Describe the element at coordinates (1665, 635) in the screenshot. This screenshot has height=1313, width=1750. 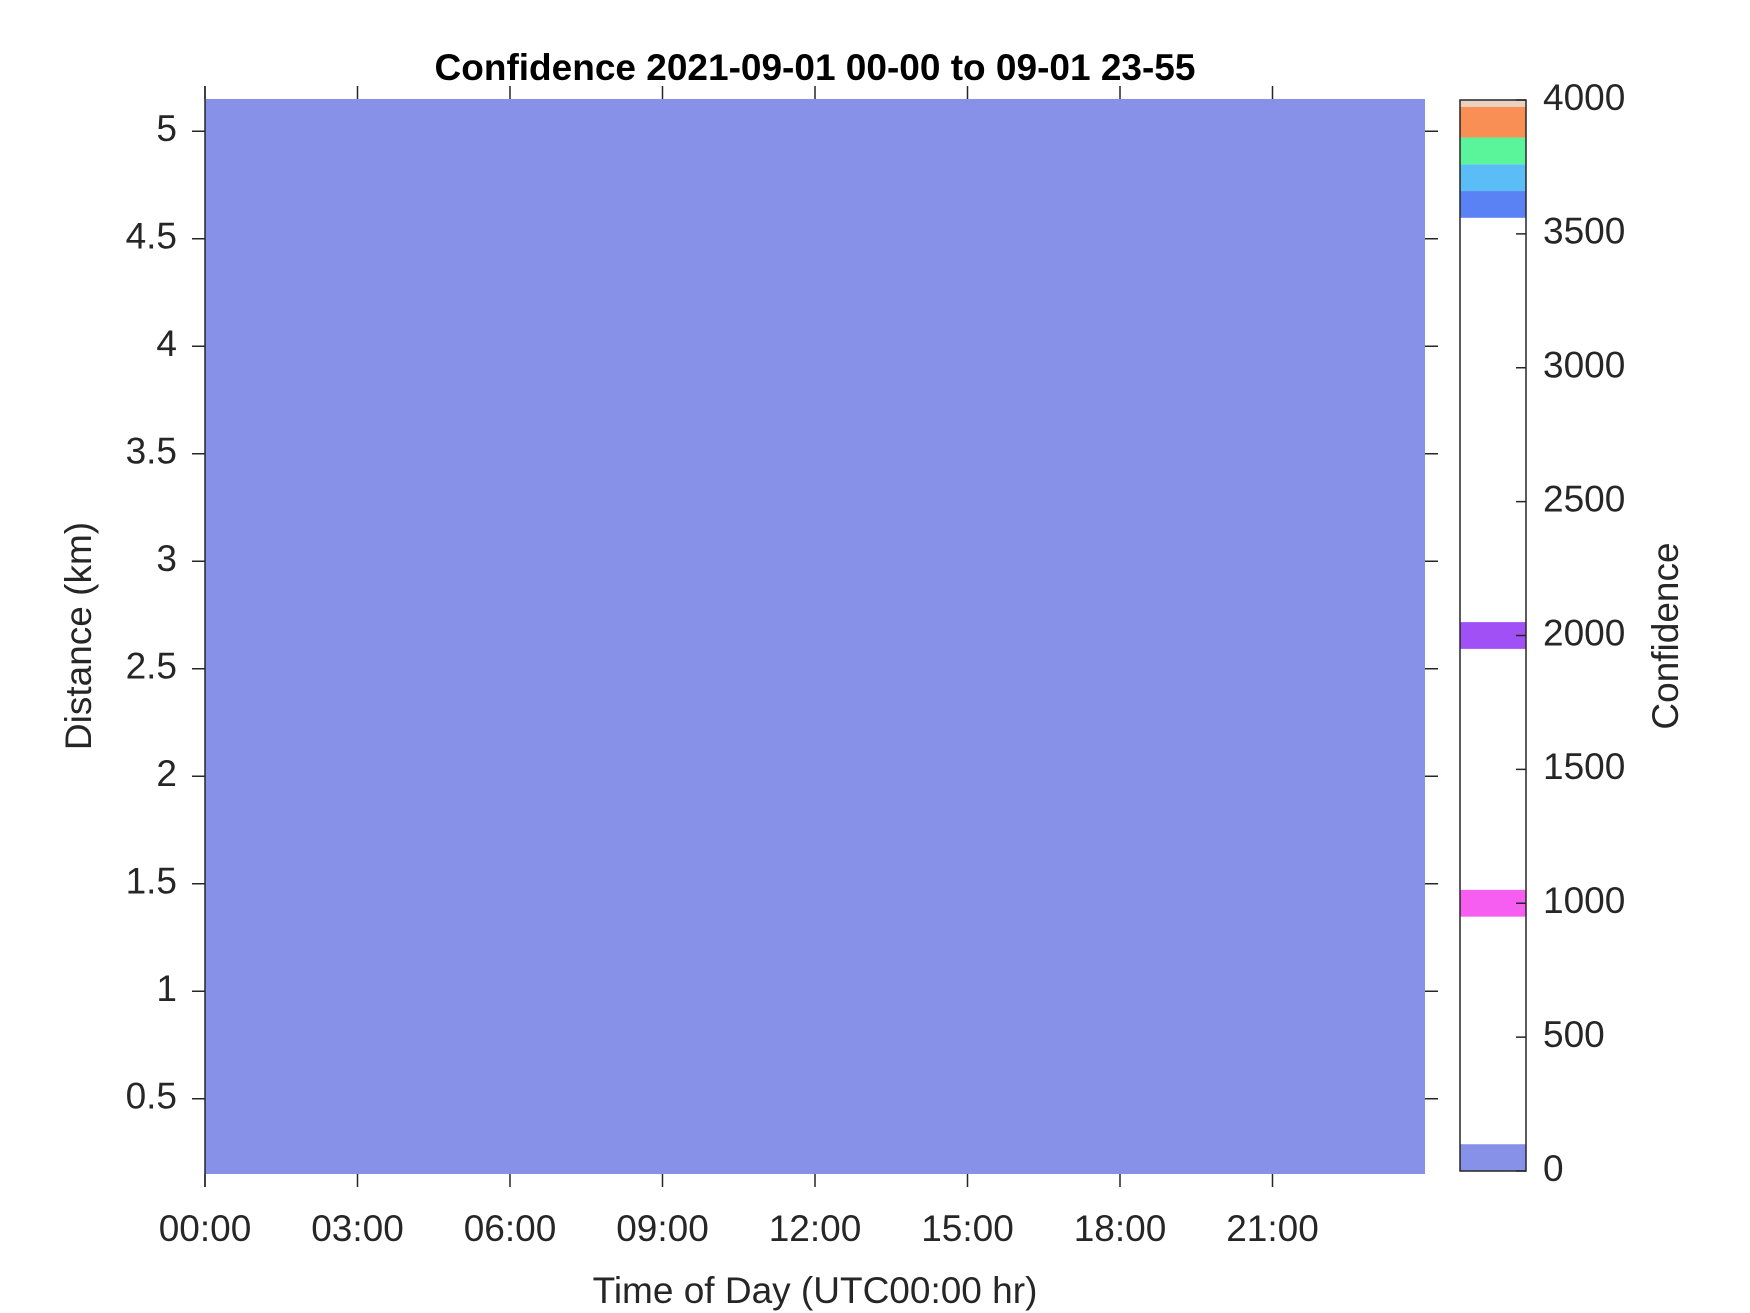
I see `colorbar-label: Confidence` at that location.